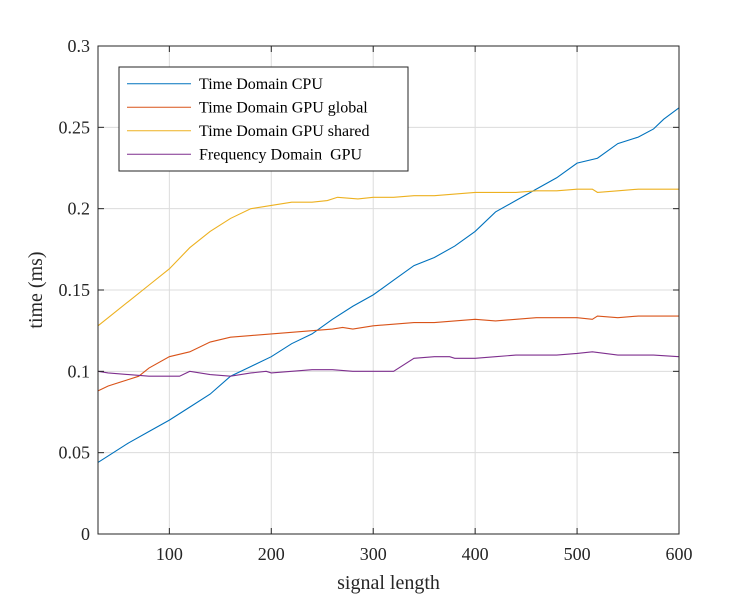 The height and width of the screenshot is (600, 750). Describe the element at coordinates (388, 583) in the screenshot. I see `x-axis-title: signal length` at that location.